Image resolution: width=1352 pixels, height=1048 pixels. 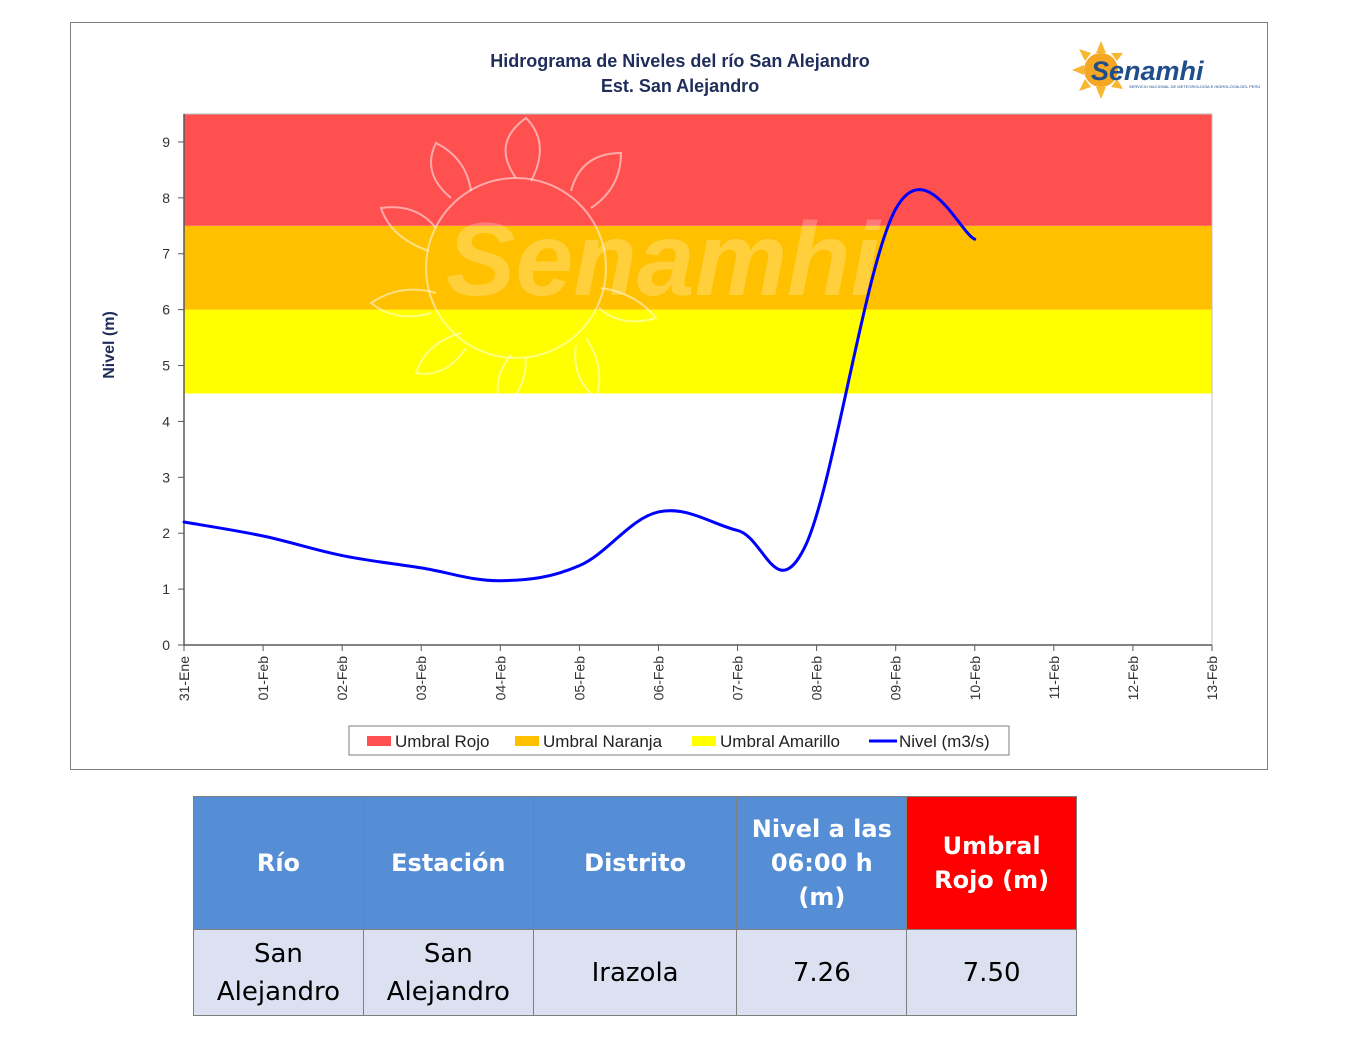 What do you see at coordinates (166, 310) in the screenshot?
I see `y-tick-label: 6` at bounding box center [166, 310].